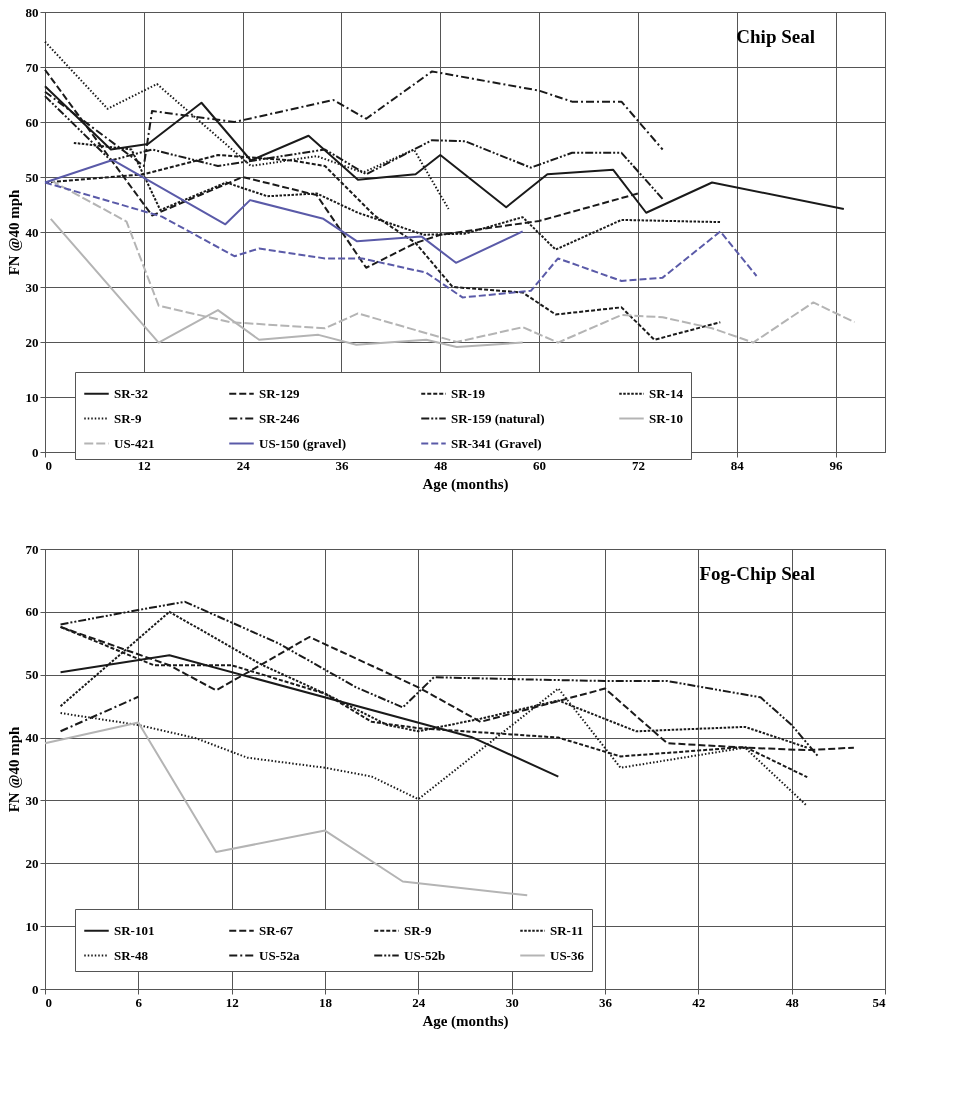 Image resolution: width=965 pixels, height=1101 pixels. I want to click on x-tick-label: 60, so click(540, 465).